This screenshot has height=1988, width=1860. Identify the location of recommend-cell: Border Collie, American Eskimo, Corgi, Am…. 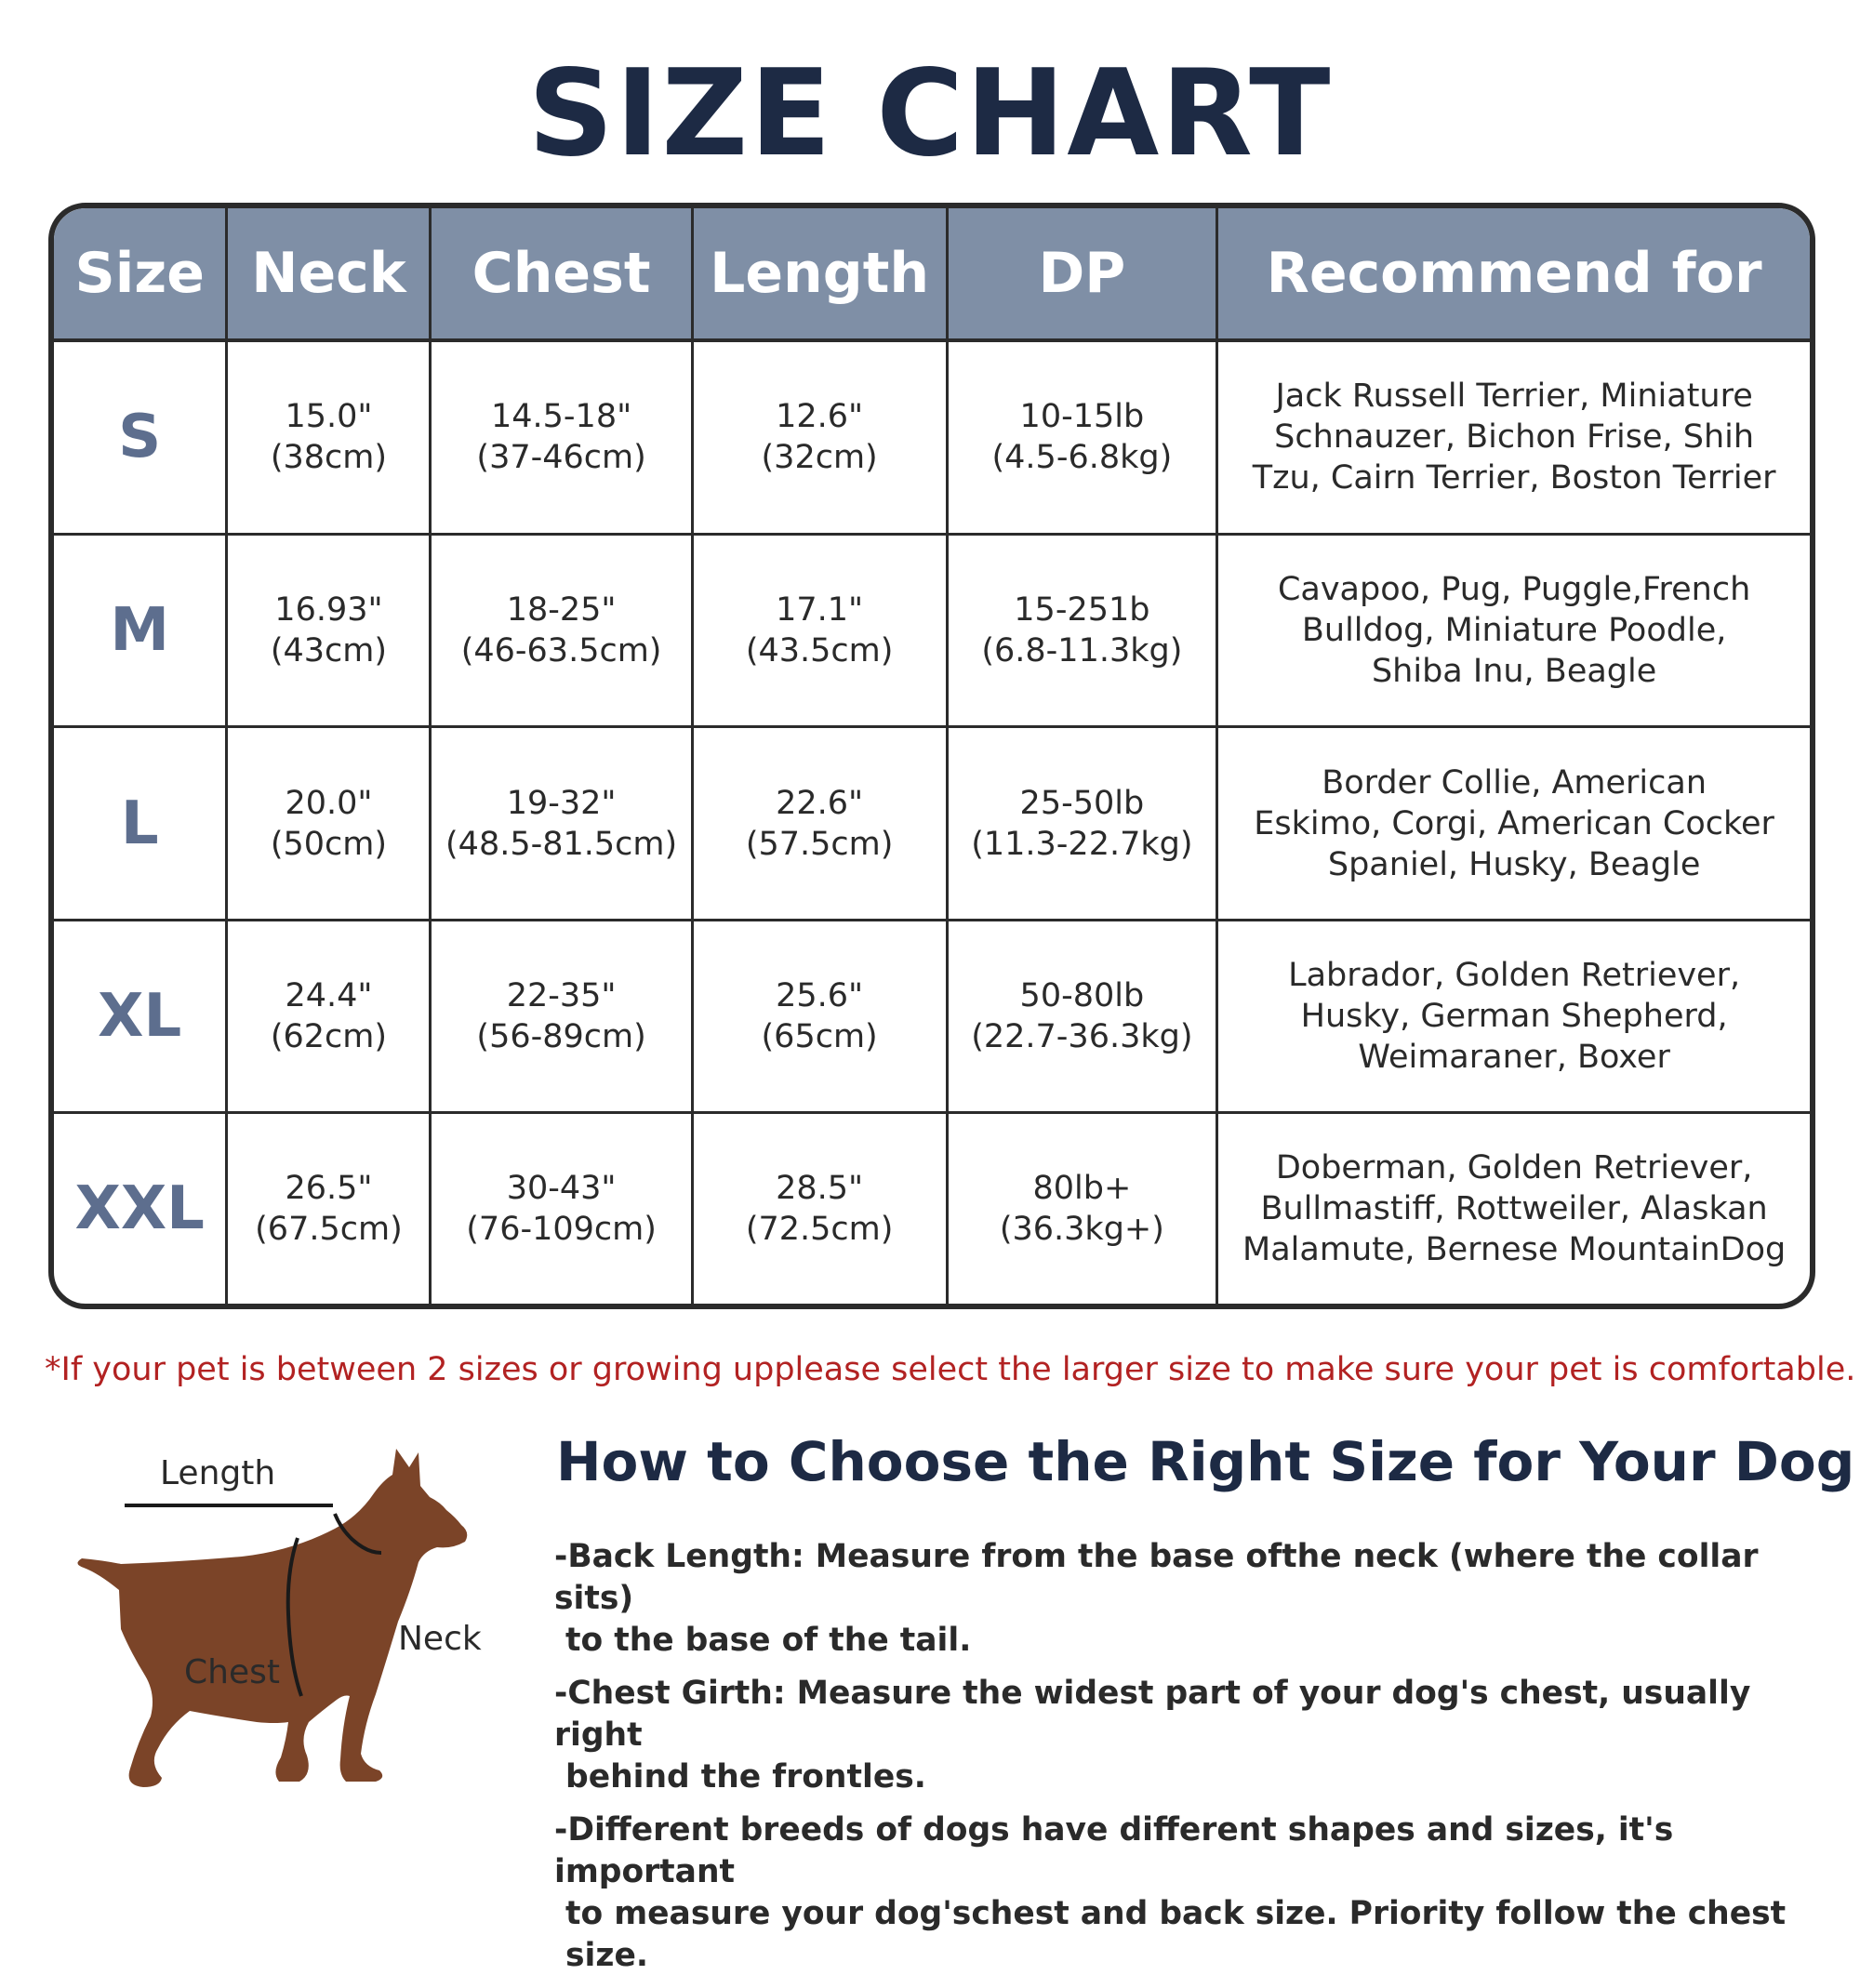
(1513, 823).